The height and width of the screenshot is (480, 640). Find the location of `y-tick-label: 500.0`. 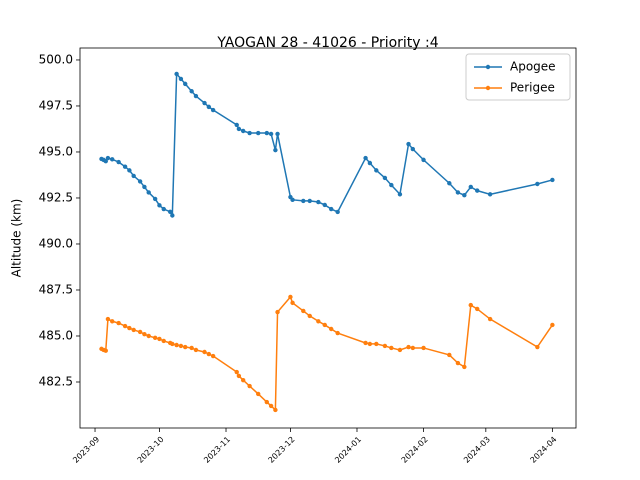

y-tick-label: 500.0 is located at coordinates (56, 59).